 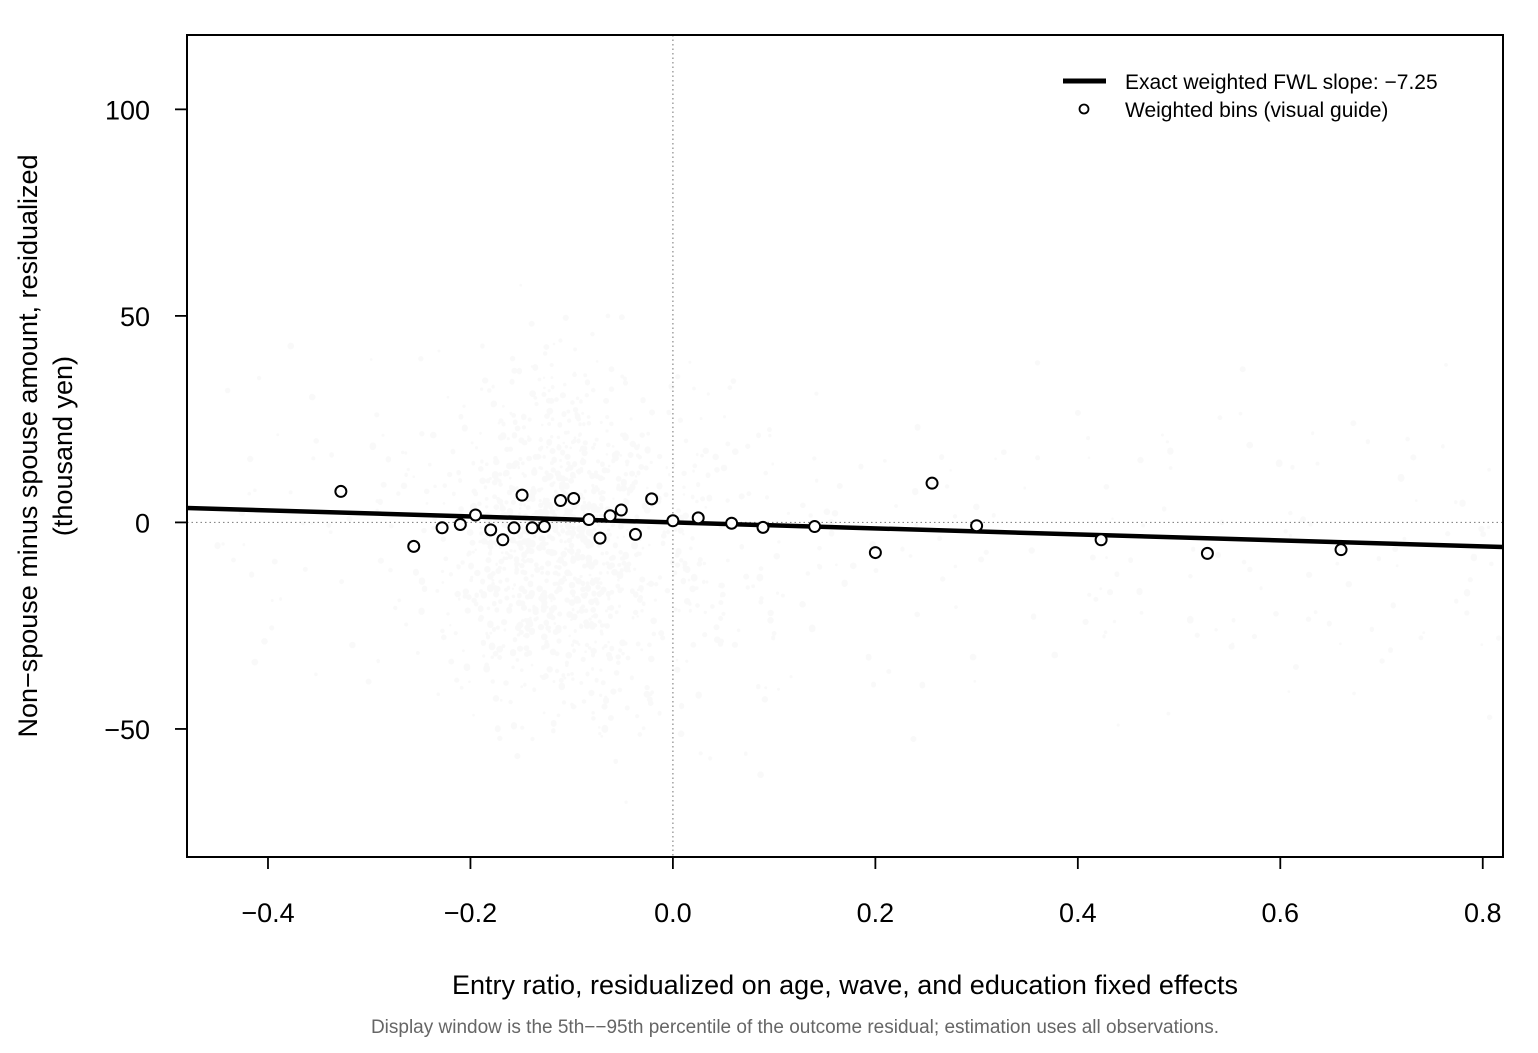 What do you see at coordinates (127, 110) in the screenshot?
I see `y-tick-label: 100` at bounding box center [127, 110].